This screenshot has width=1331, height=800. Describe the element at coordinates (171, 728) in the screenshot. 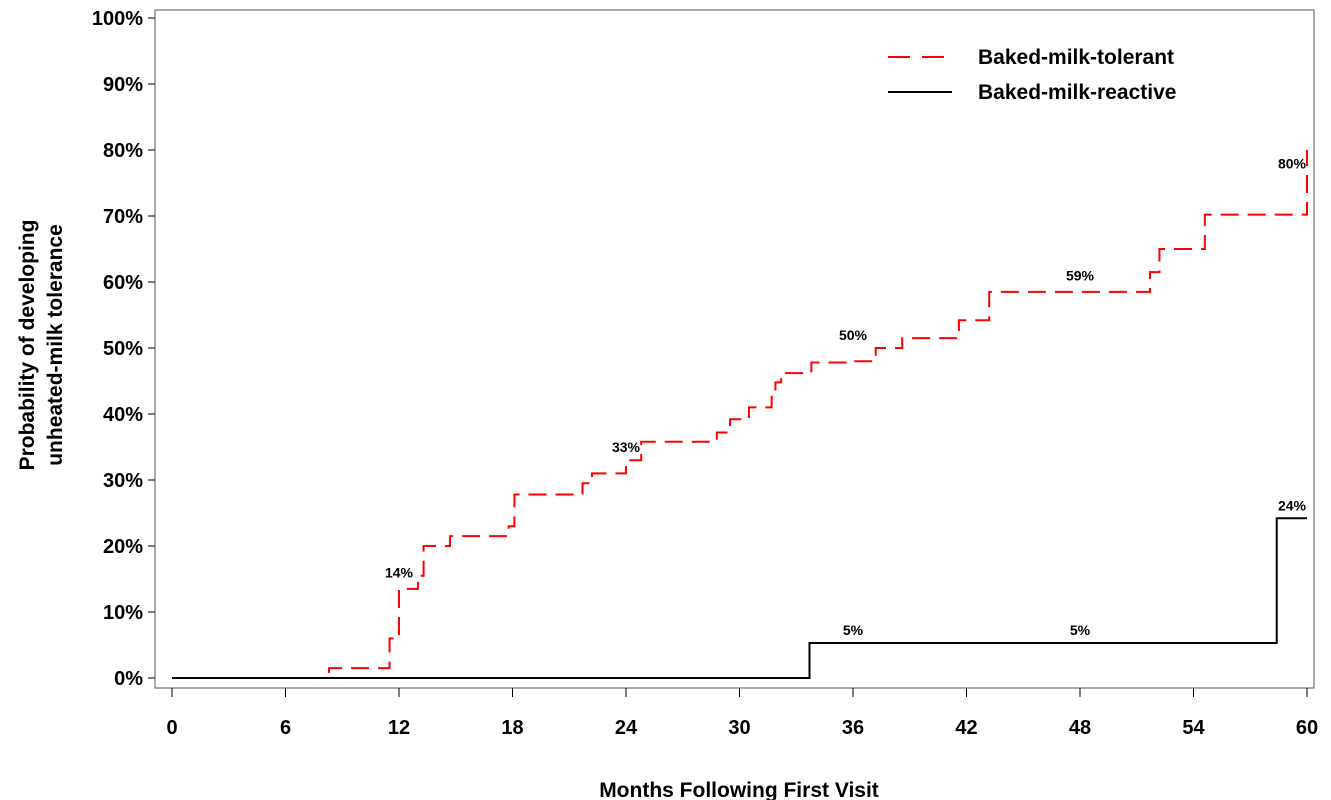

I see `x-tick-label: 0` at that location.